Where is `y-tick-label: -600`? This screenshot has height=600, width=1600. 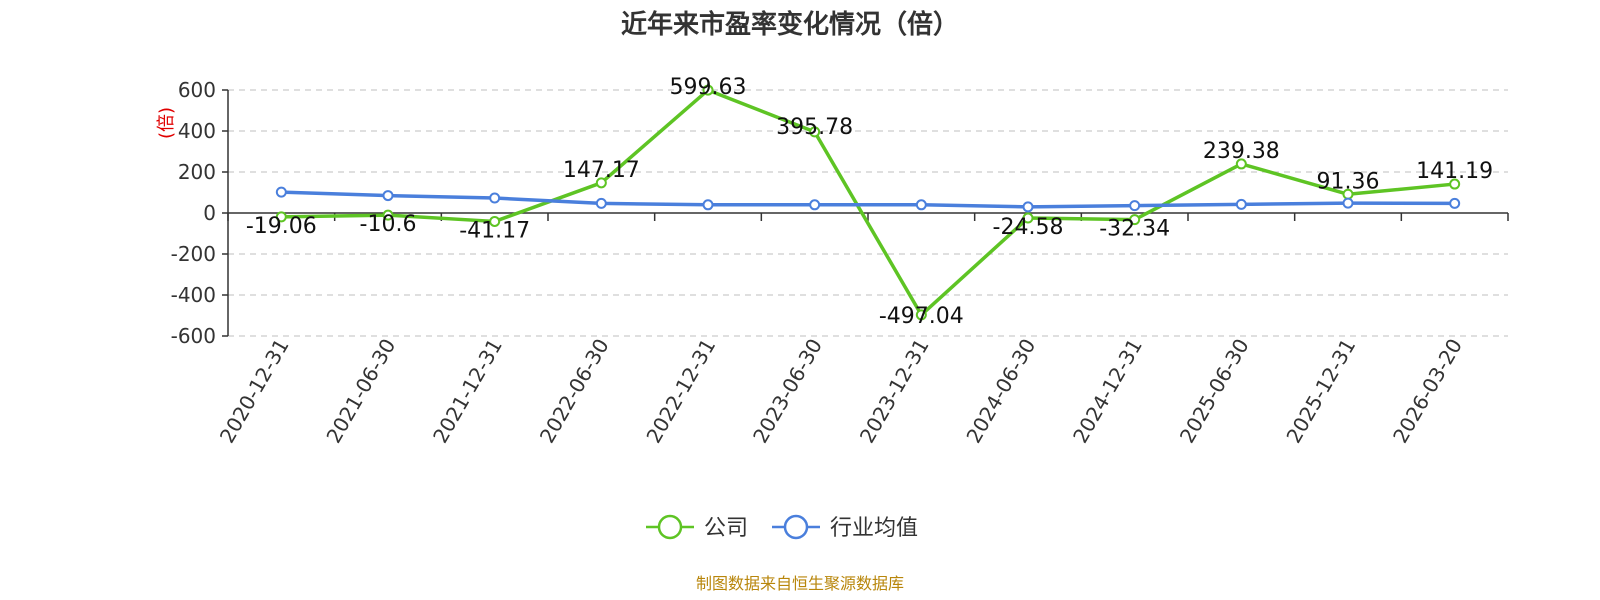 y-tick-label: -600 is located at coordinates (193, 336).